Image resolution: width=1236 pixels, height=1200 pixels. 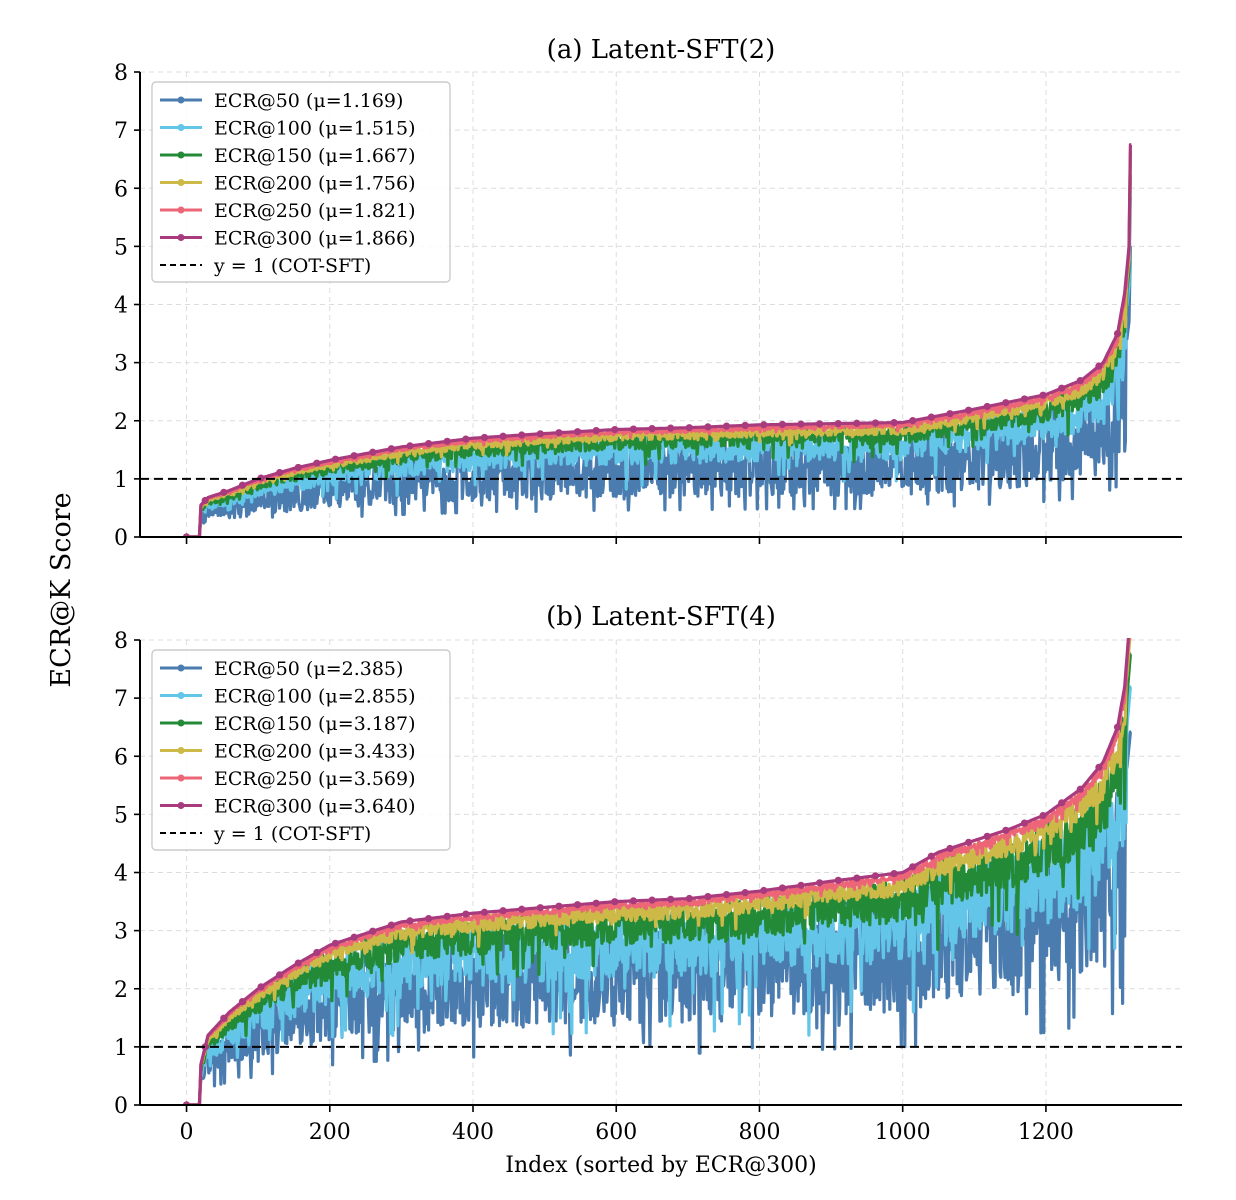 What do you see at coordinates (121, 874) in the screenshot?
I see `y-tick-label: 4` at bounding box center [121, 874].